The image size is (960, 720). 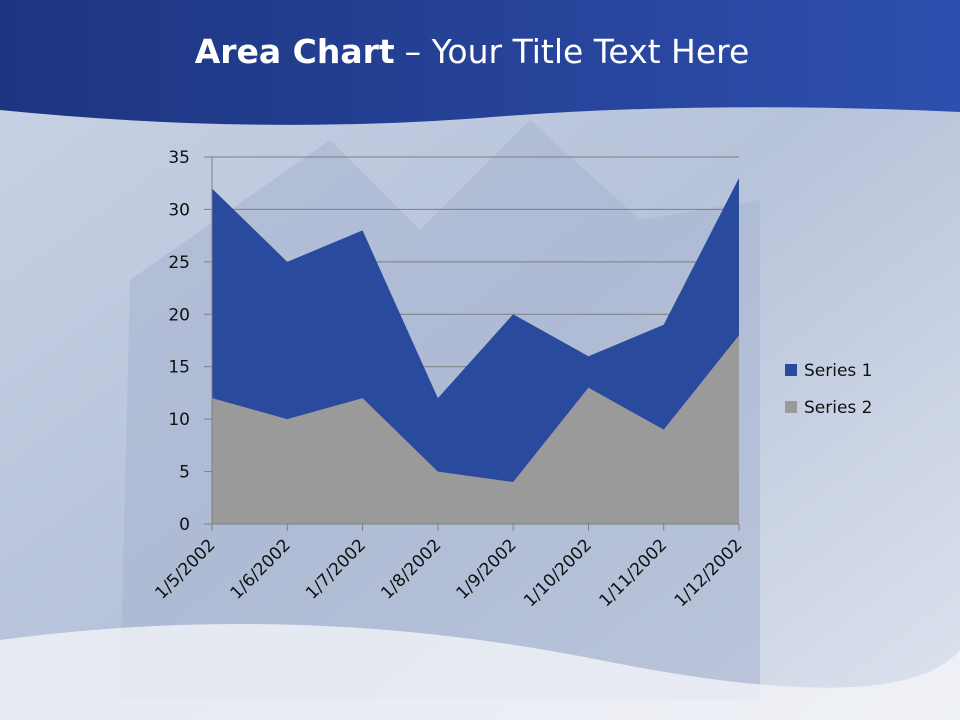 What do you see at coordinates (179, 315) in the screenshot?
I see `y-tick-label: 20` at bounding box center [179, 315].